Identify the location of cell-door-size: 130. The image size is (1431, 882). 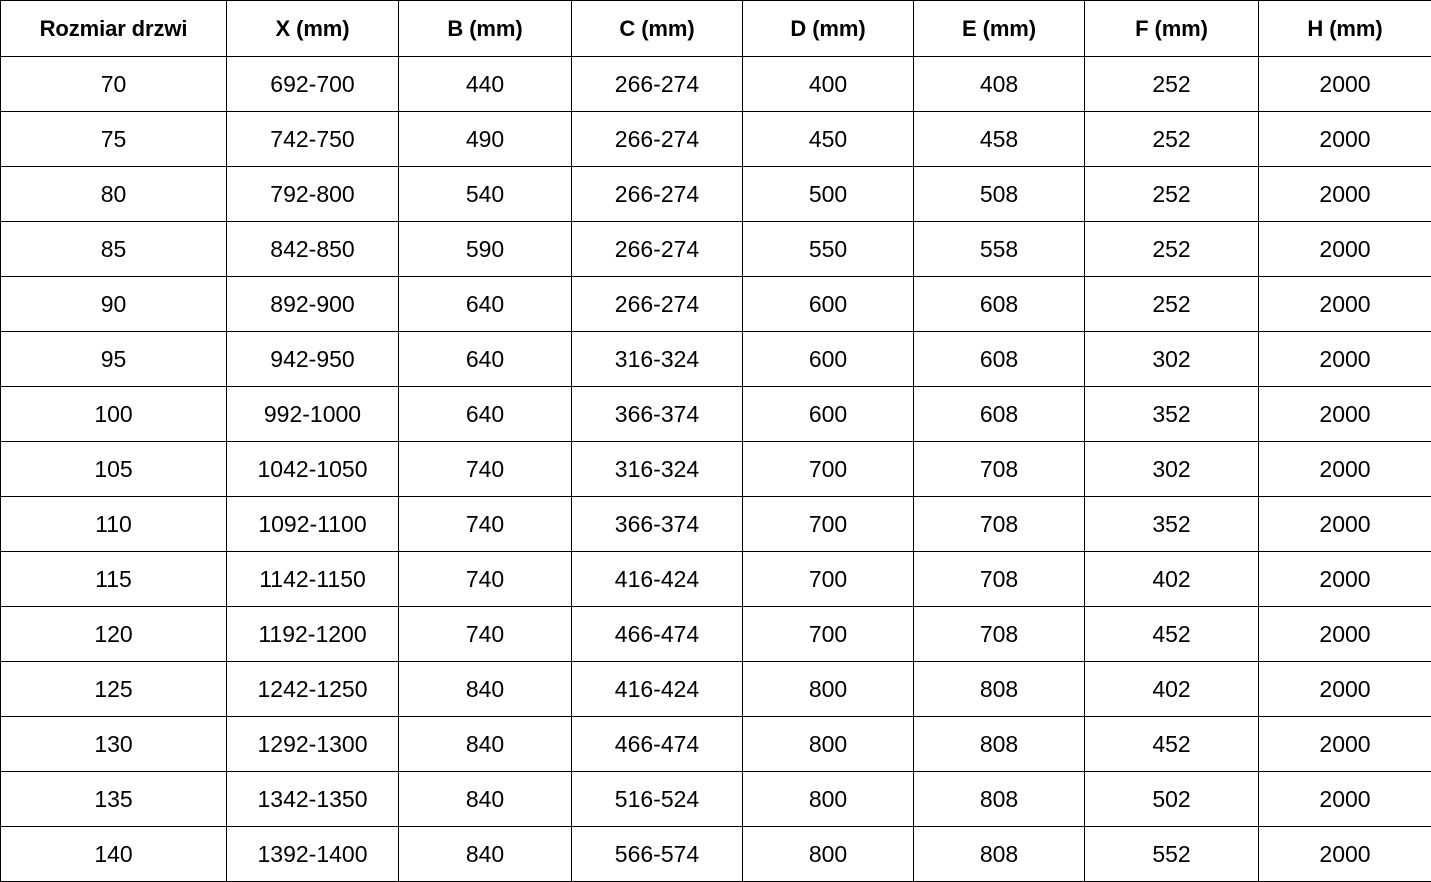
(114, 744).